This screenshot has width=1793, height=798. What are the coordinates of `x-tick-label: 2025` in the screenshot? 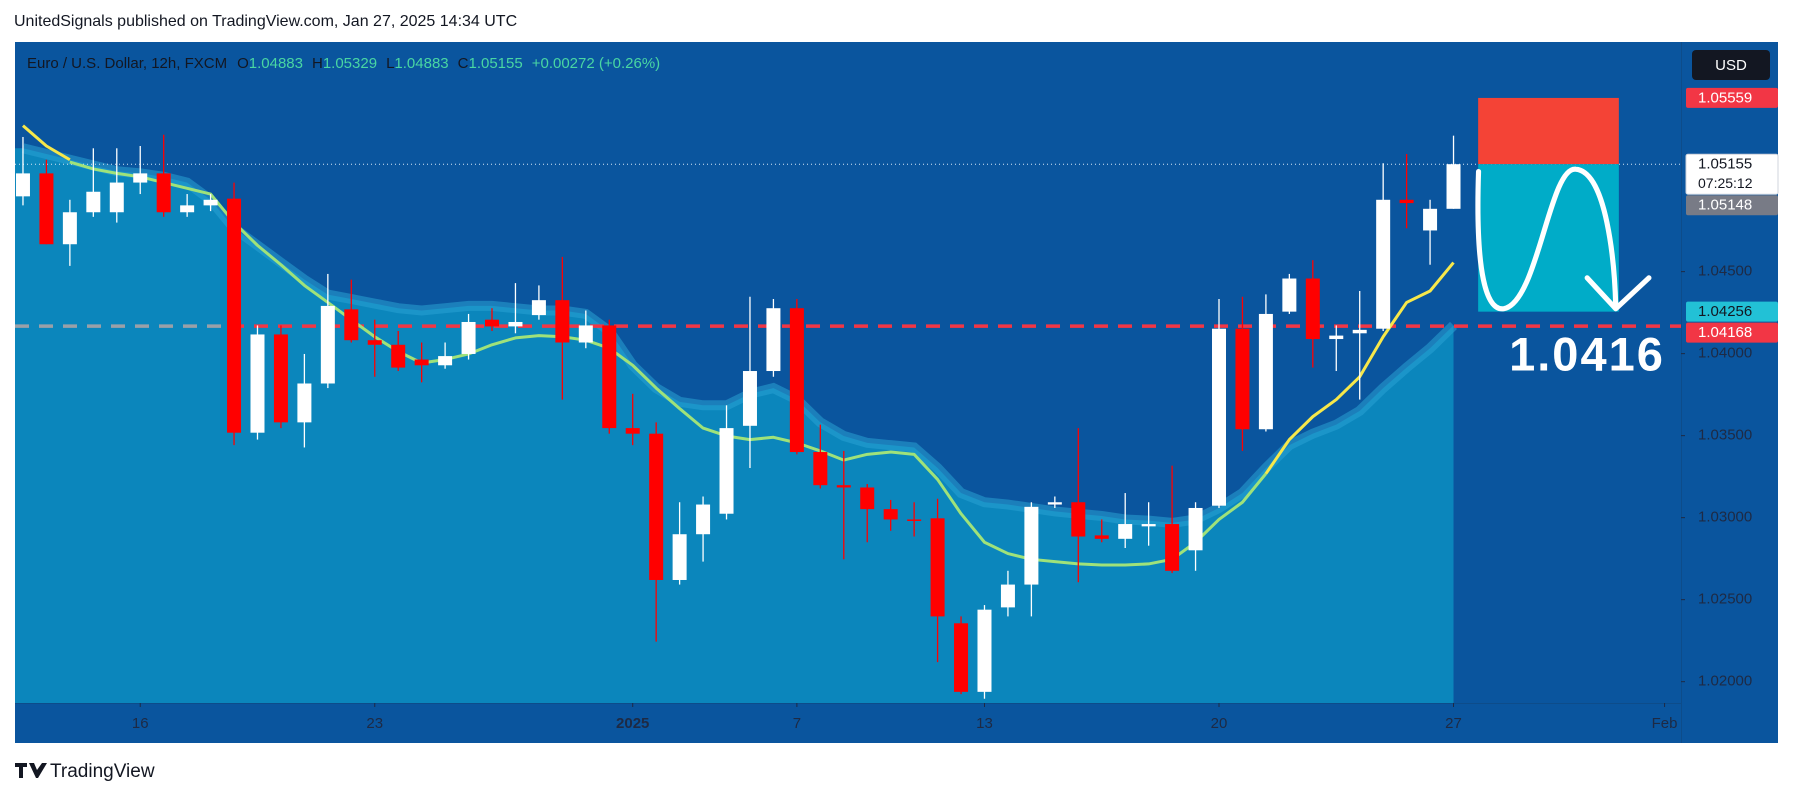 It's located at (632, 723).